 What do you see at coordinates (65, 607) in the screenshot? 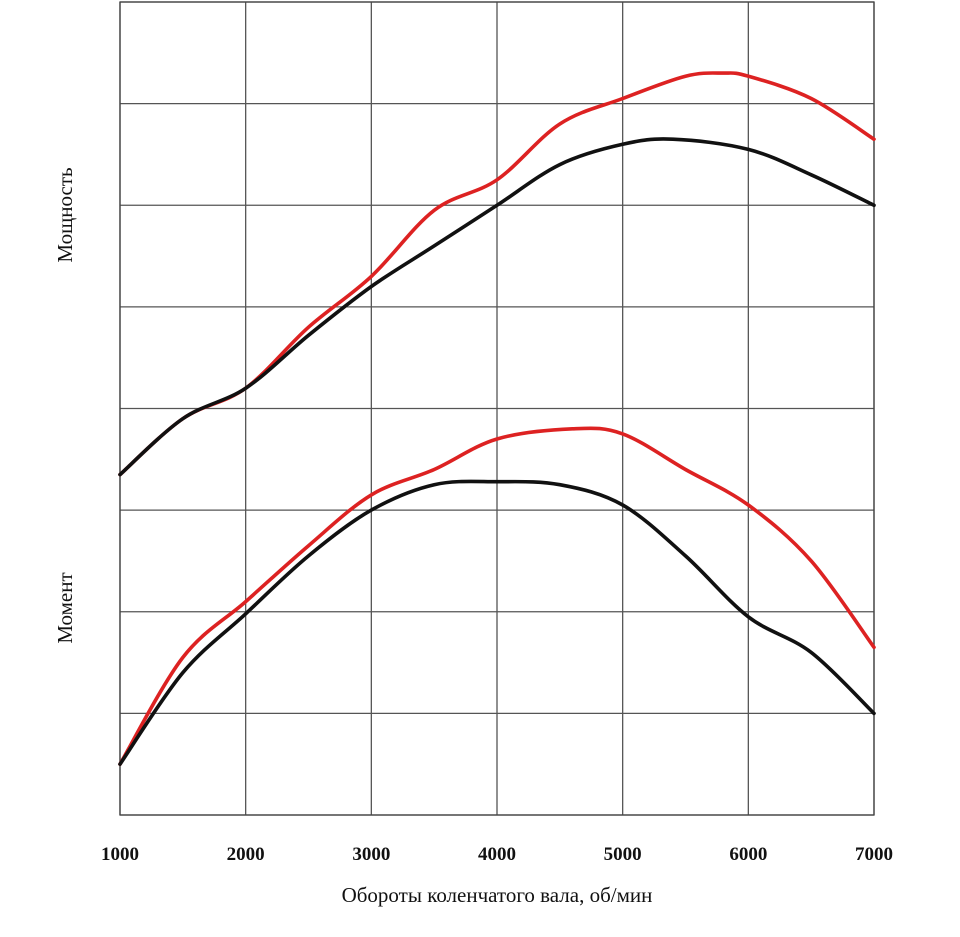
I see `y-axis-label-torque: Момент` at bounding box center [65, 607].